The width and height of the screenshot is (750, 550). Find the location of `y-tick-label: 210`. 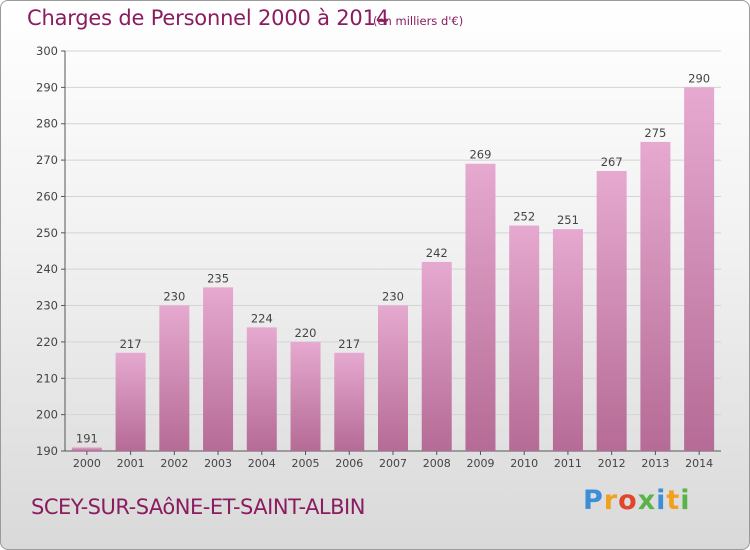

y-tick-label: 210 is located at coordinates (47, 378).